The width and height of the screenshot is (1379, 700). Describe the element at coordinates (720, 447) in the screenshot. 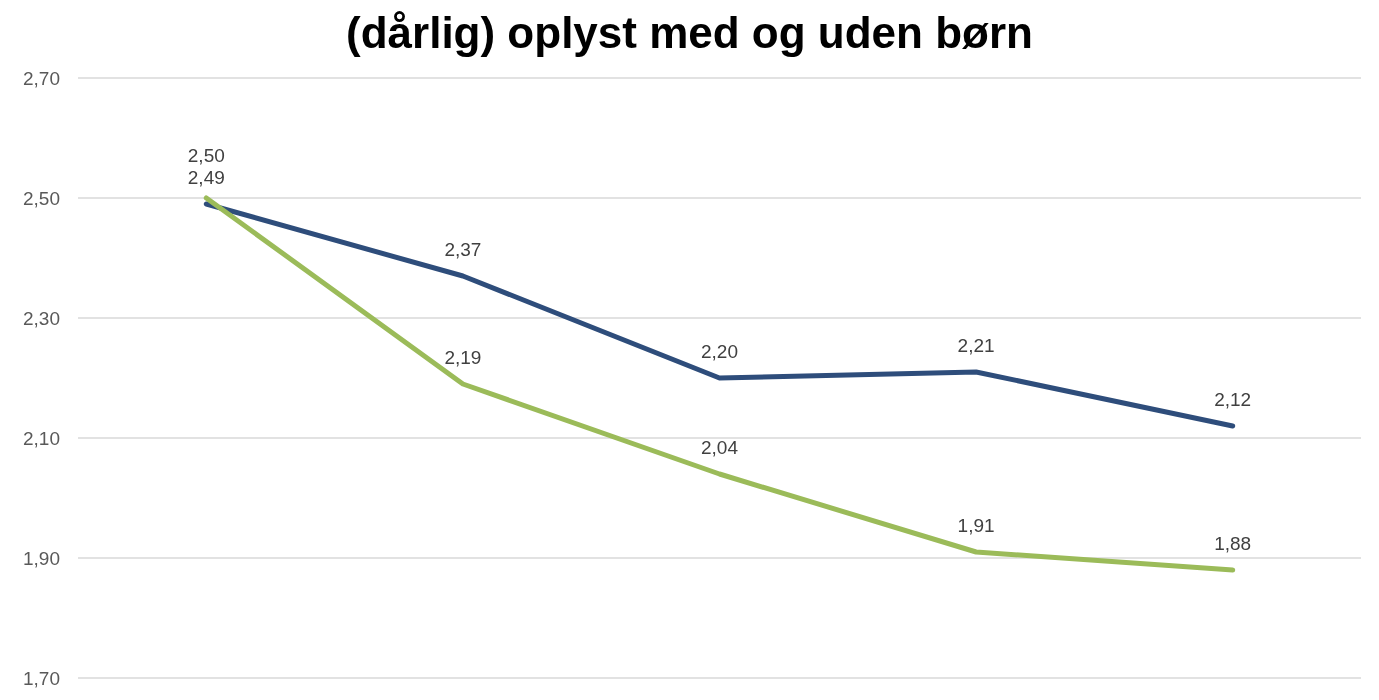

I see `data-label: 2,04` at that location.